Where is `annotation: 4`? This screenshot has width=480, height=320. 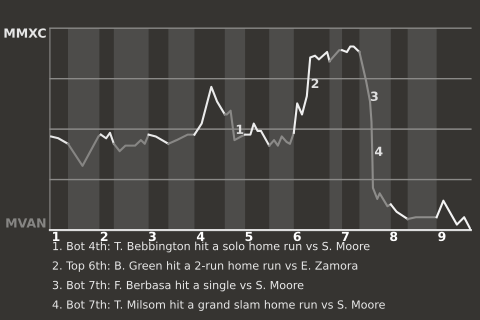
annotation: 4 is located at coordinates (378, 151).